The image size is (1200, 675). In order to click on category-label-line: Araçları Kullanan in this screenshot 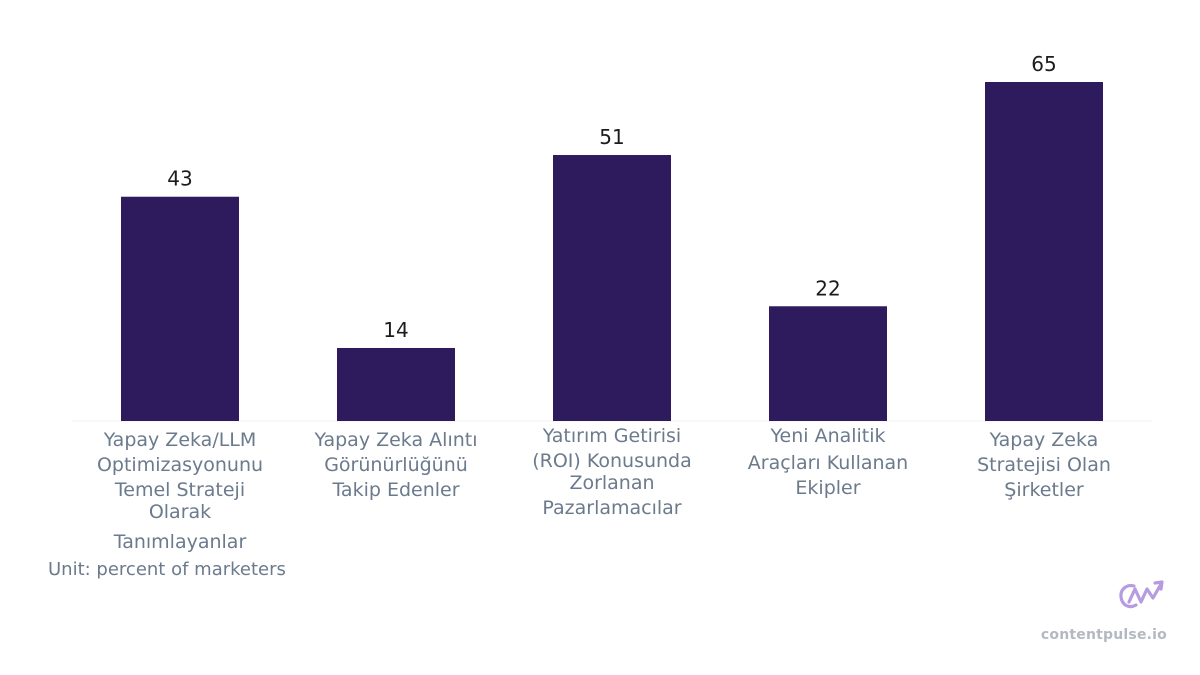, I will do `click(828, 463)`.